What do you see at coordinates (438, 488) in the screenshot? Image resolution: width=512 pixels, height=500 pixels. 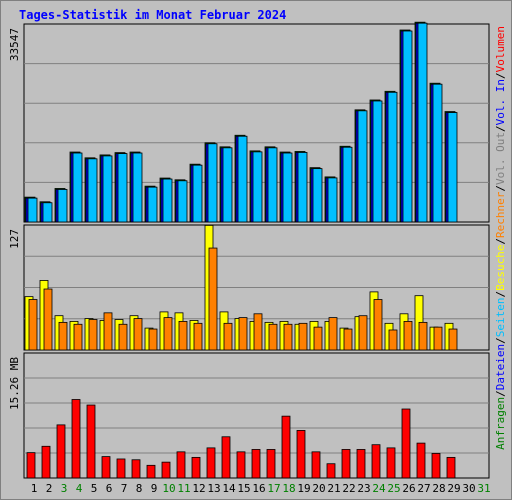 I see `x-tick-label: 28` at bounding box center [438, 488].